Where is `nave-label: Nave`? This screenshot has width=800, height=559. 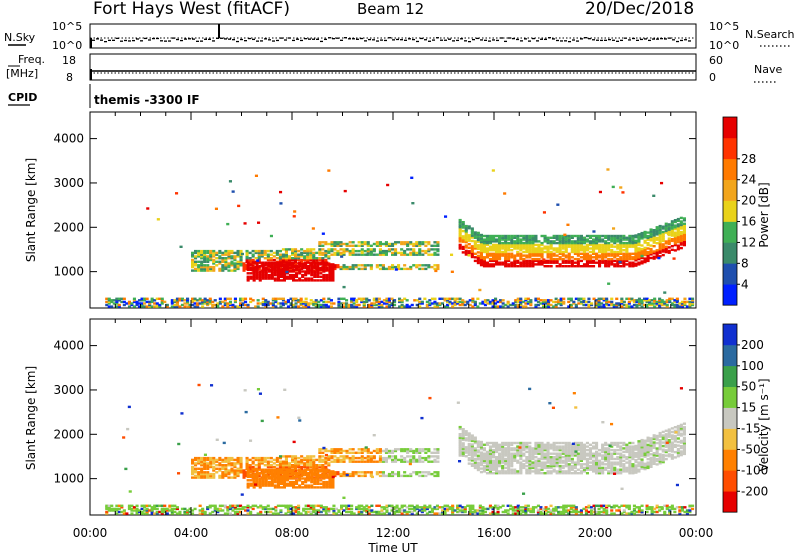 nave-label: Nave is located at coordinates (768, 69).